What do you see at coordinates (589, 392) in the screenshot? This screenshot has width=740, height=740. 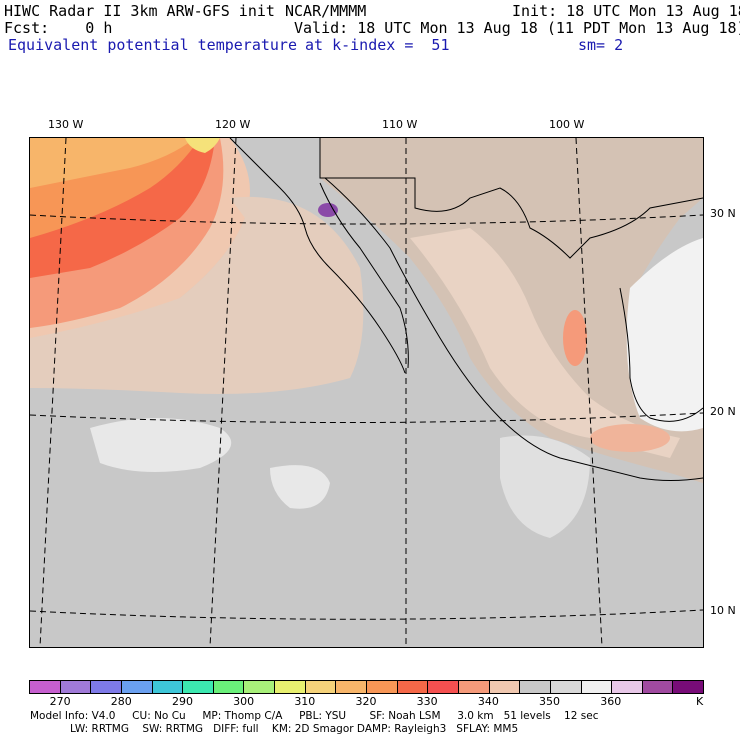 I see `lon-line-100w` at bounding box center [589, 392].